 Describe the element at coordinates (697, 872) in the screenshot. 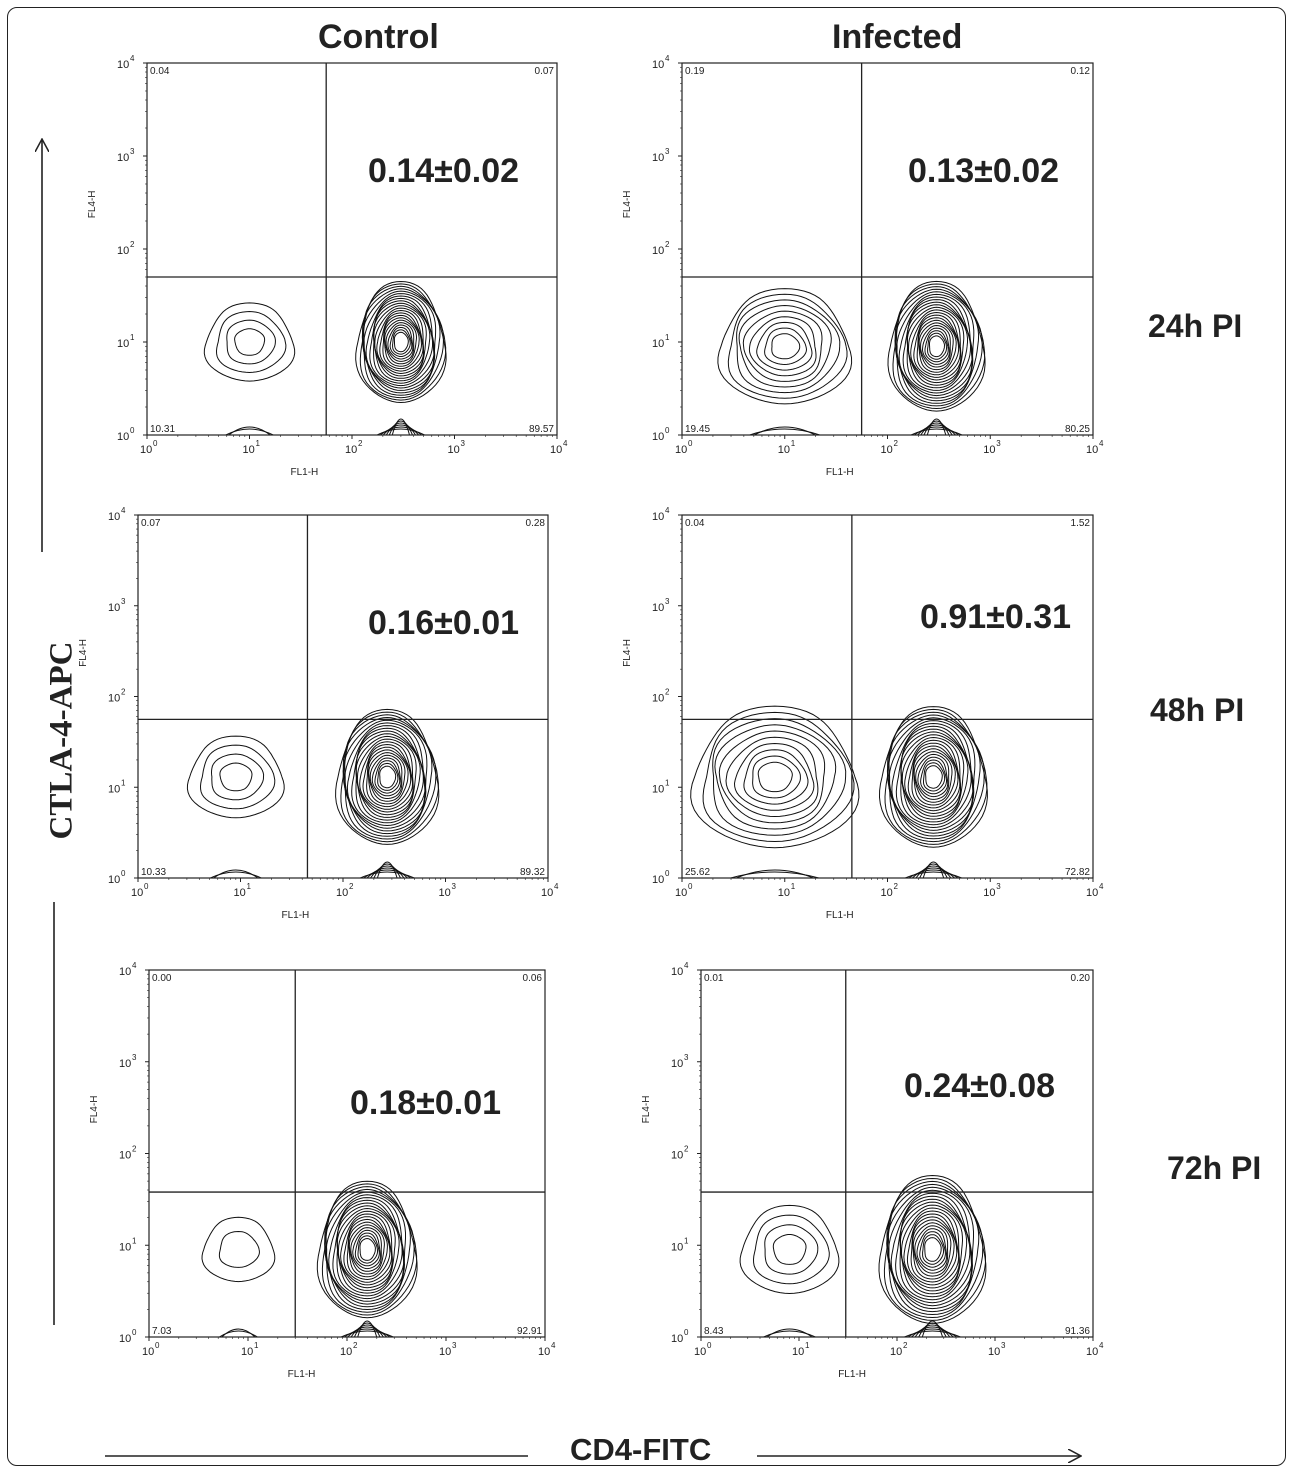

I see `quadrant-lower-left: 25.62` at that location.